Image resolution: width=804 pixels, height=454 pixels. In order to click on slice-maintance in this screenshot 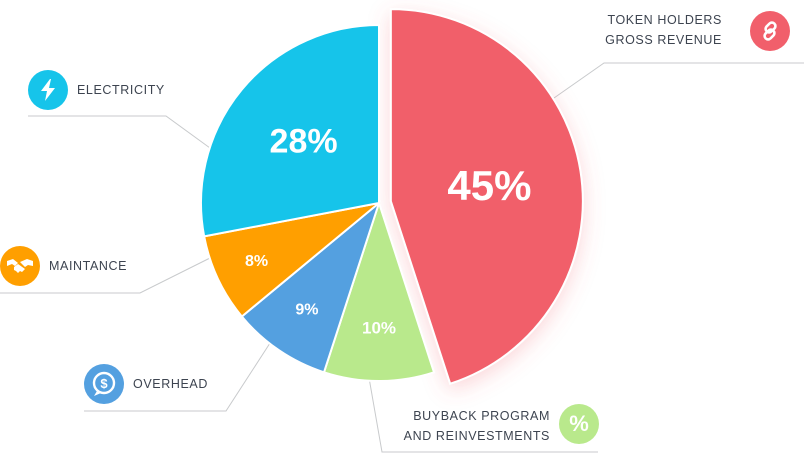, I will do `click(291, 260)`.